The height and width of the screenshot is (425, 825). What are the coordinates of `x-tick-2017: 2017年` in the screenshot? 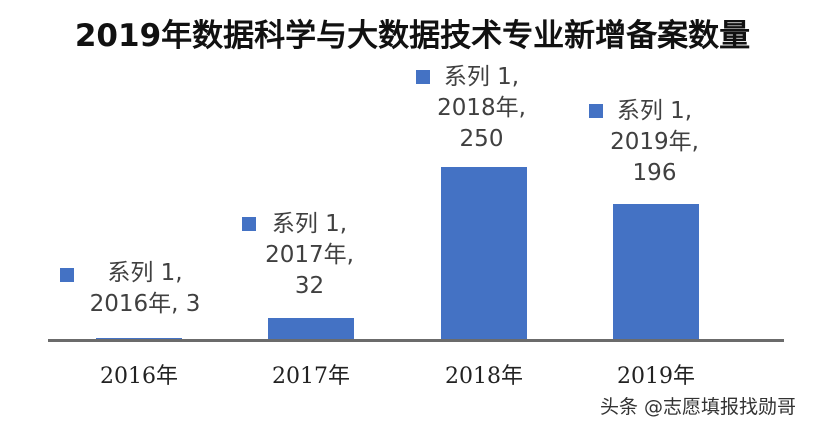 It's located at (311, 376).